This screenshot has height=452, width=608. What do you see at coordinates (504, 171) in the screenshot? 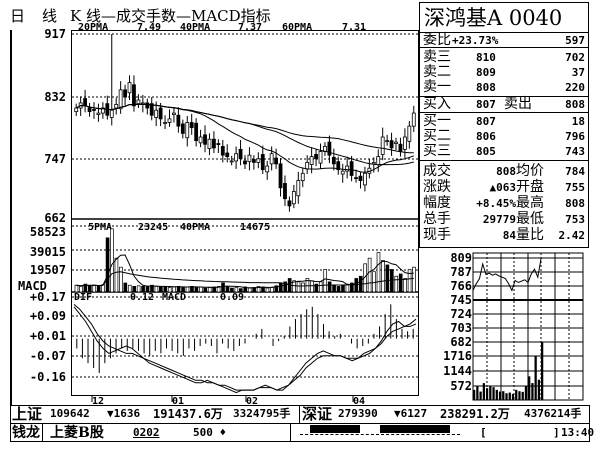
I see `stat-row: 成交 808 均价 784` at bounding box center [504, 171].